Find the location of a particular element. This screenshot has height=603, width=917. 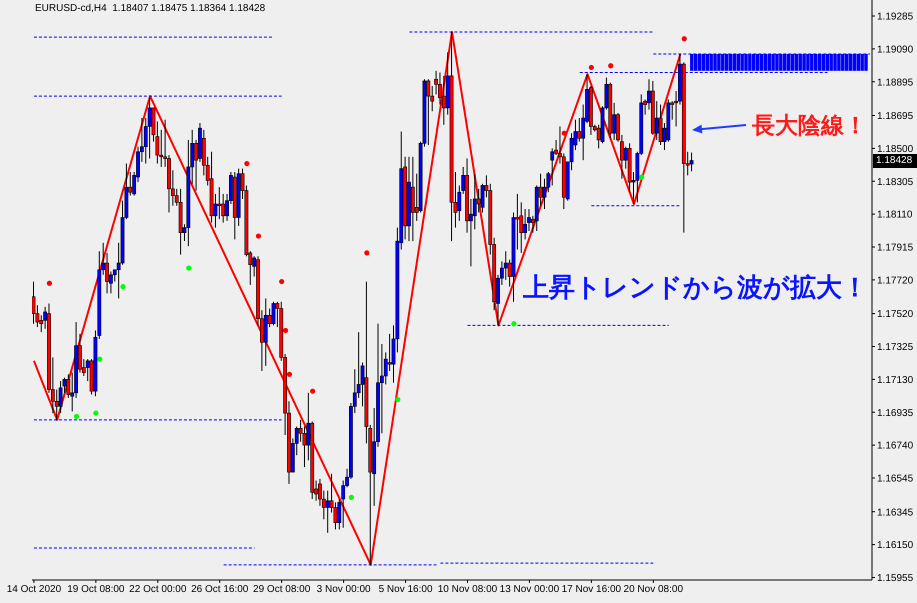

x-tick-label: 20 Nov 08:00 is located at coordinates (654, 590).